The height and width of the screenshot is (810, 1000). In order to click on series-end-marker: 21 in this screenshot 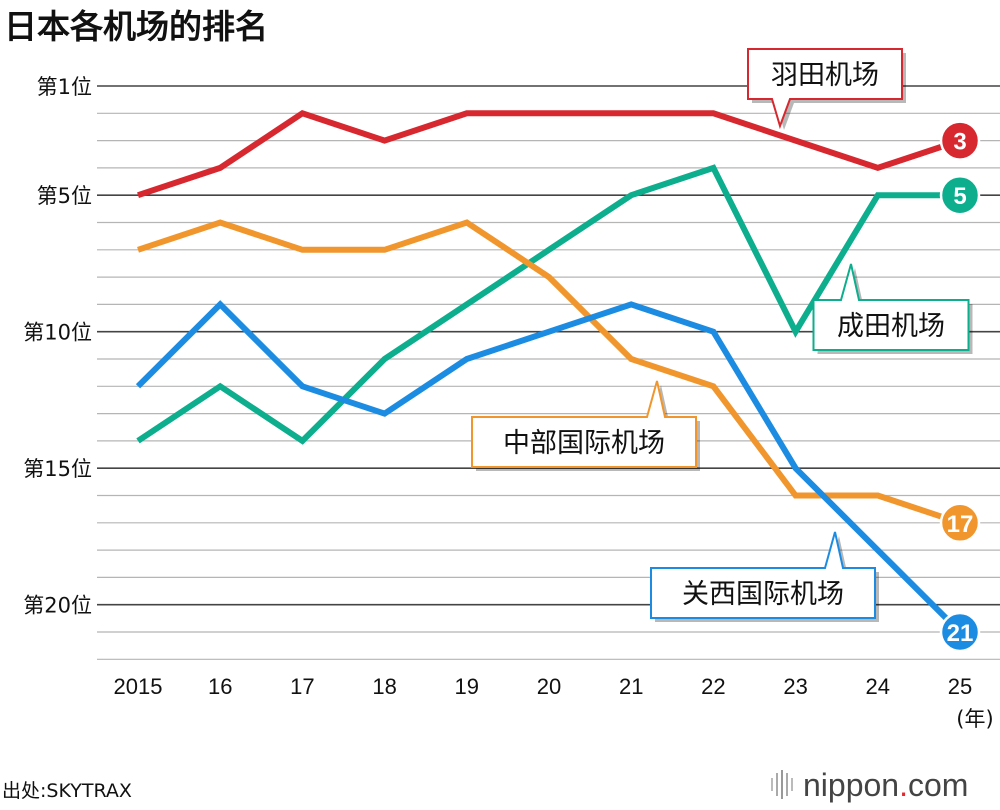, I will do `click(960, 632)`.